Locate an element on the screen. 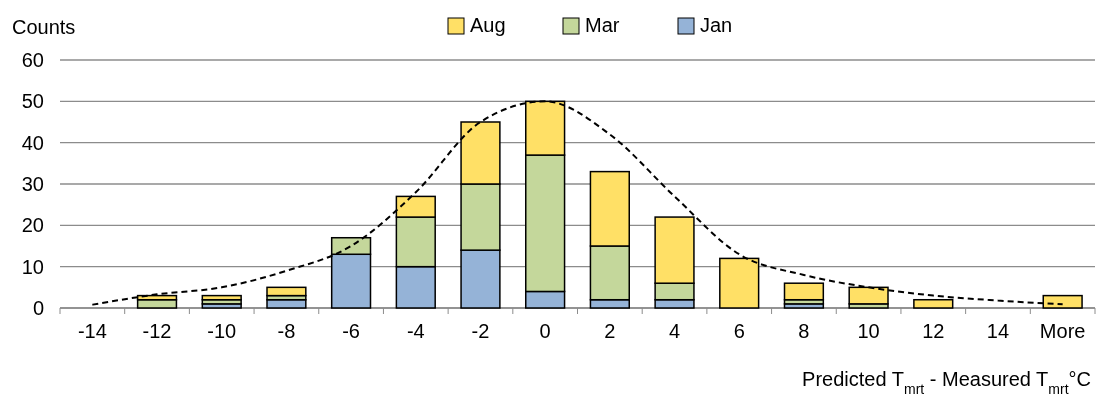 The height and width of the screenshot is (408, 1111). x-tick-label: -2 is located at coordinates (480, 331).